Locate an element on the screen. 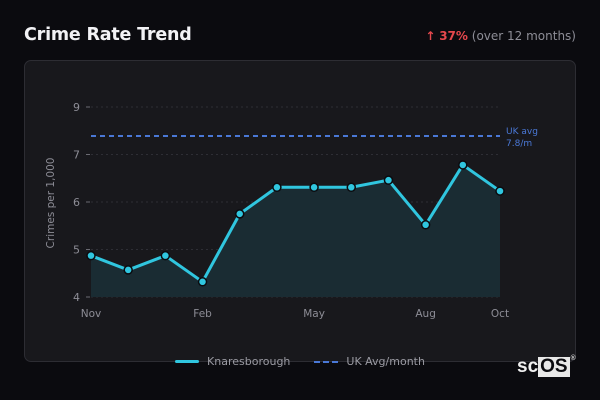 This screenshot has width=600, height=400. x-tick-label: Nov is located at coordinates (91, 314).